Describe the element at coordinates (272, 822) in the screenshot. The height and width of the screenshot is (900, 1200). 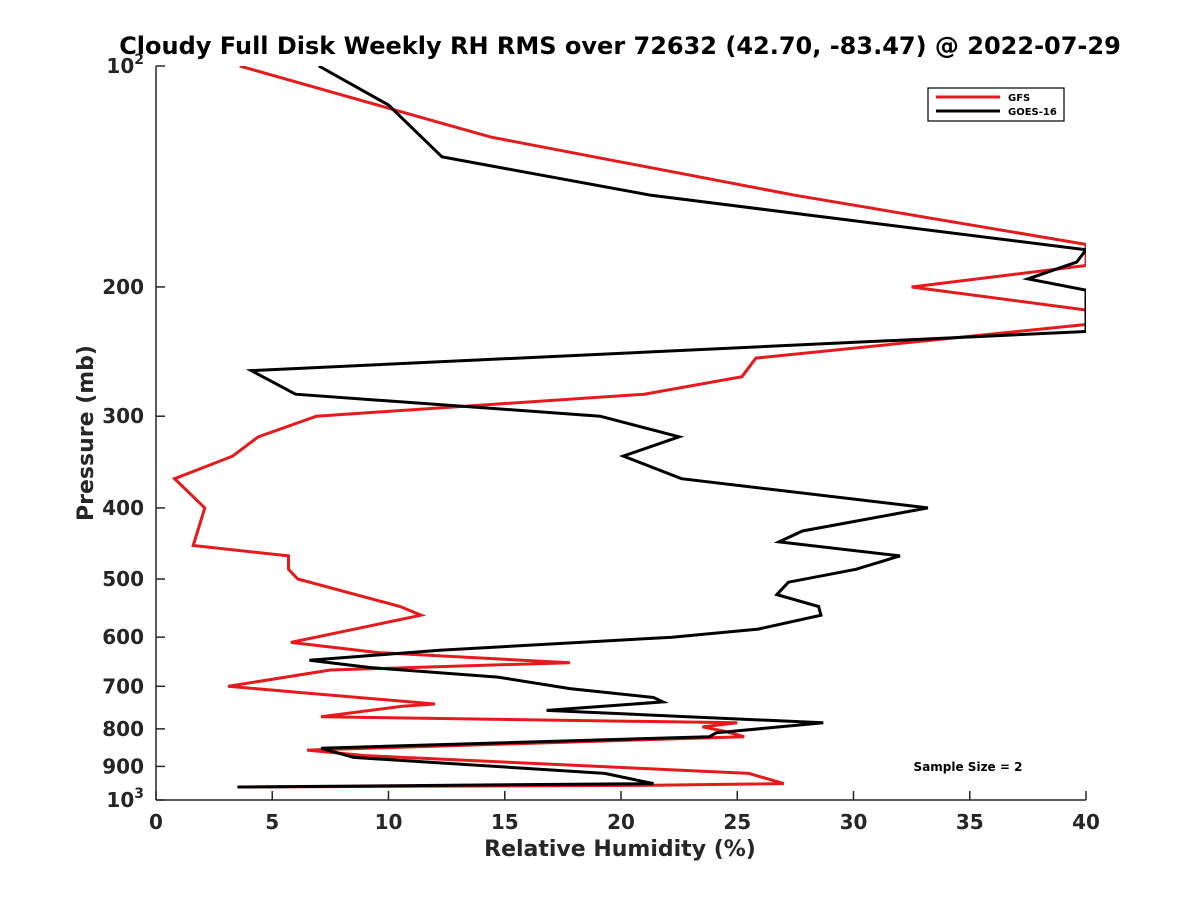
I see `x-tick-label: 5` at that location.